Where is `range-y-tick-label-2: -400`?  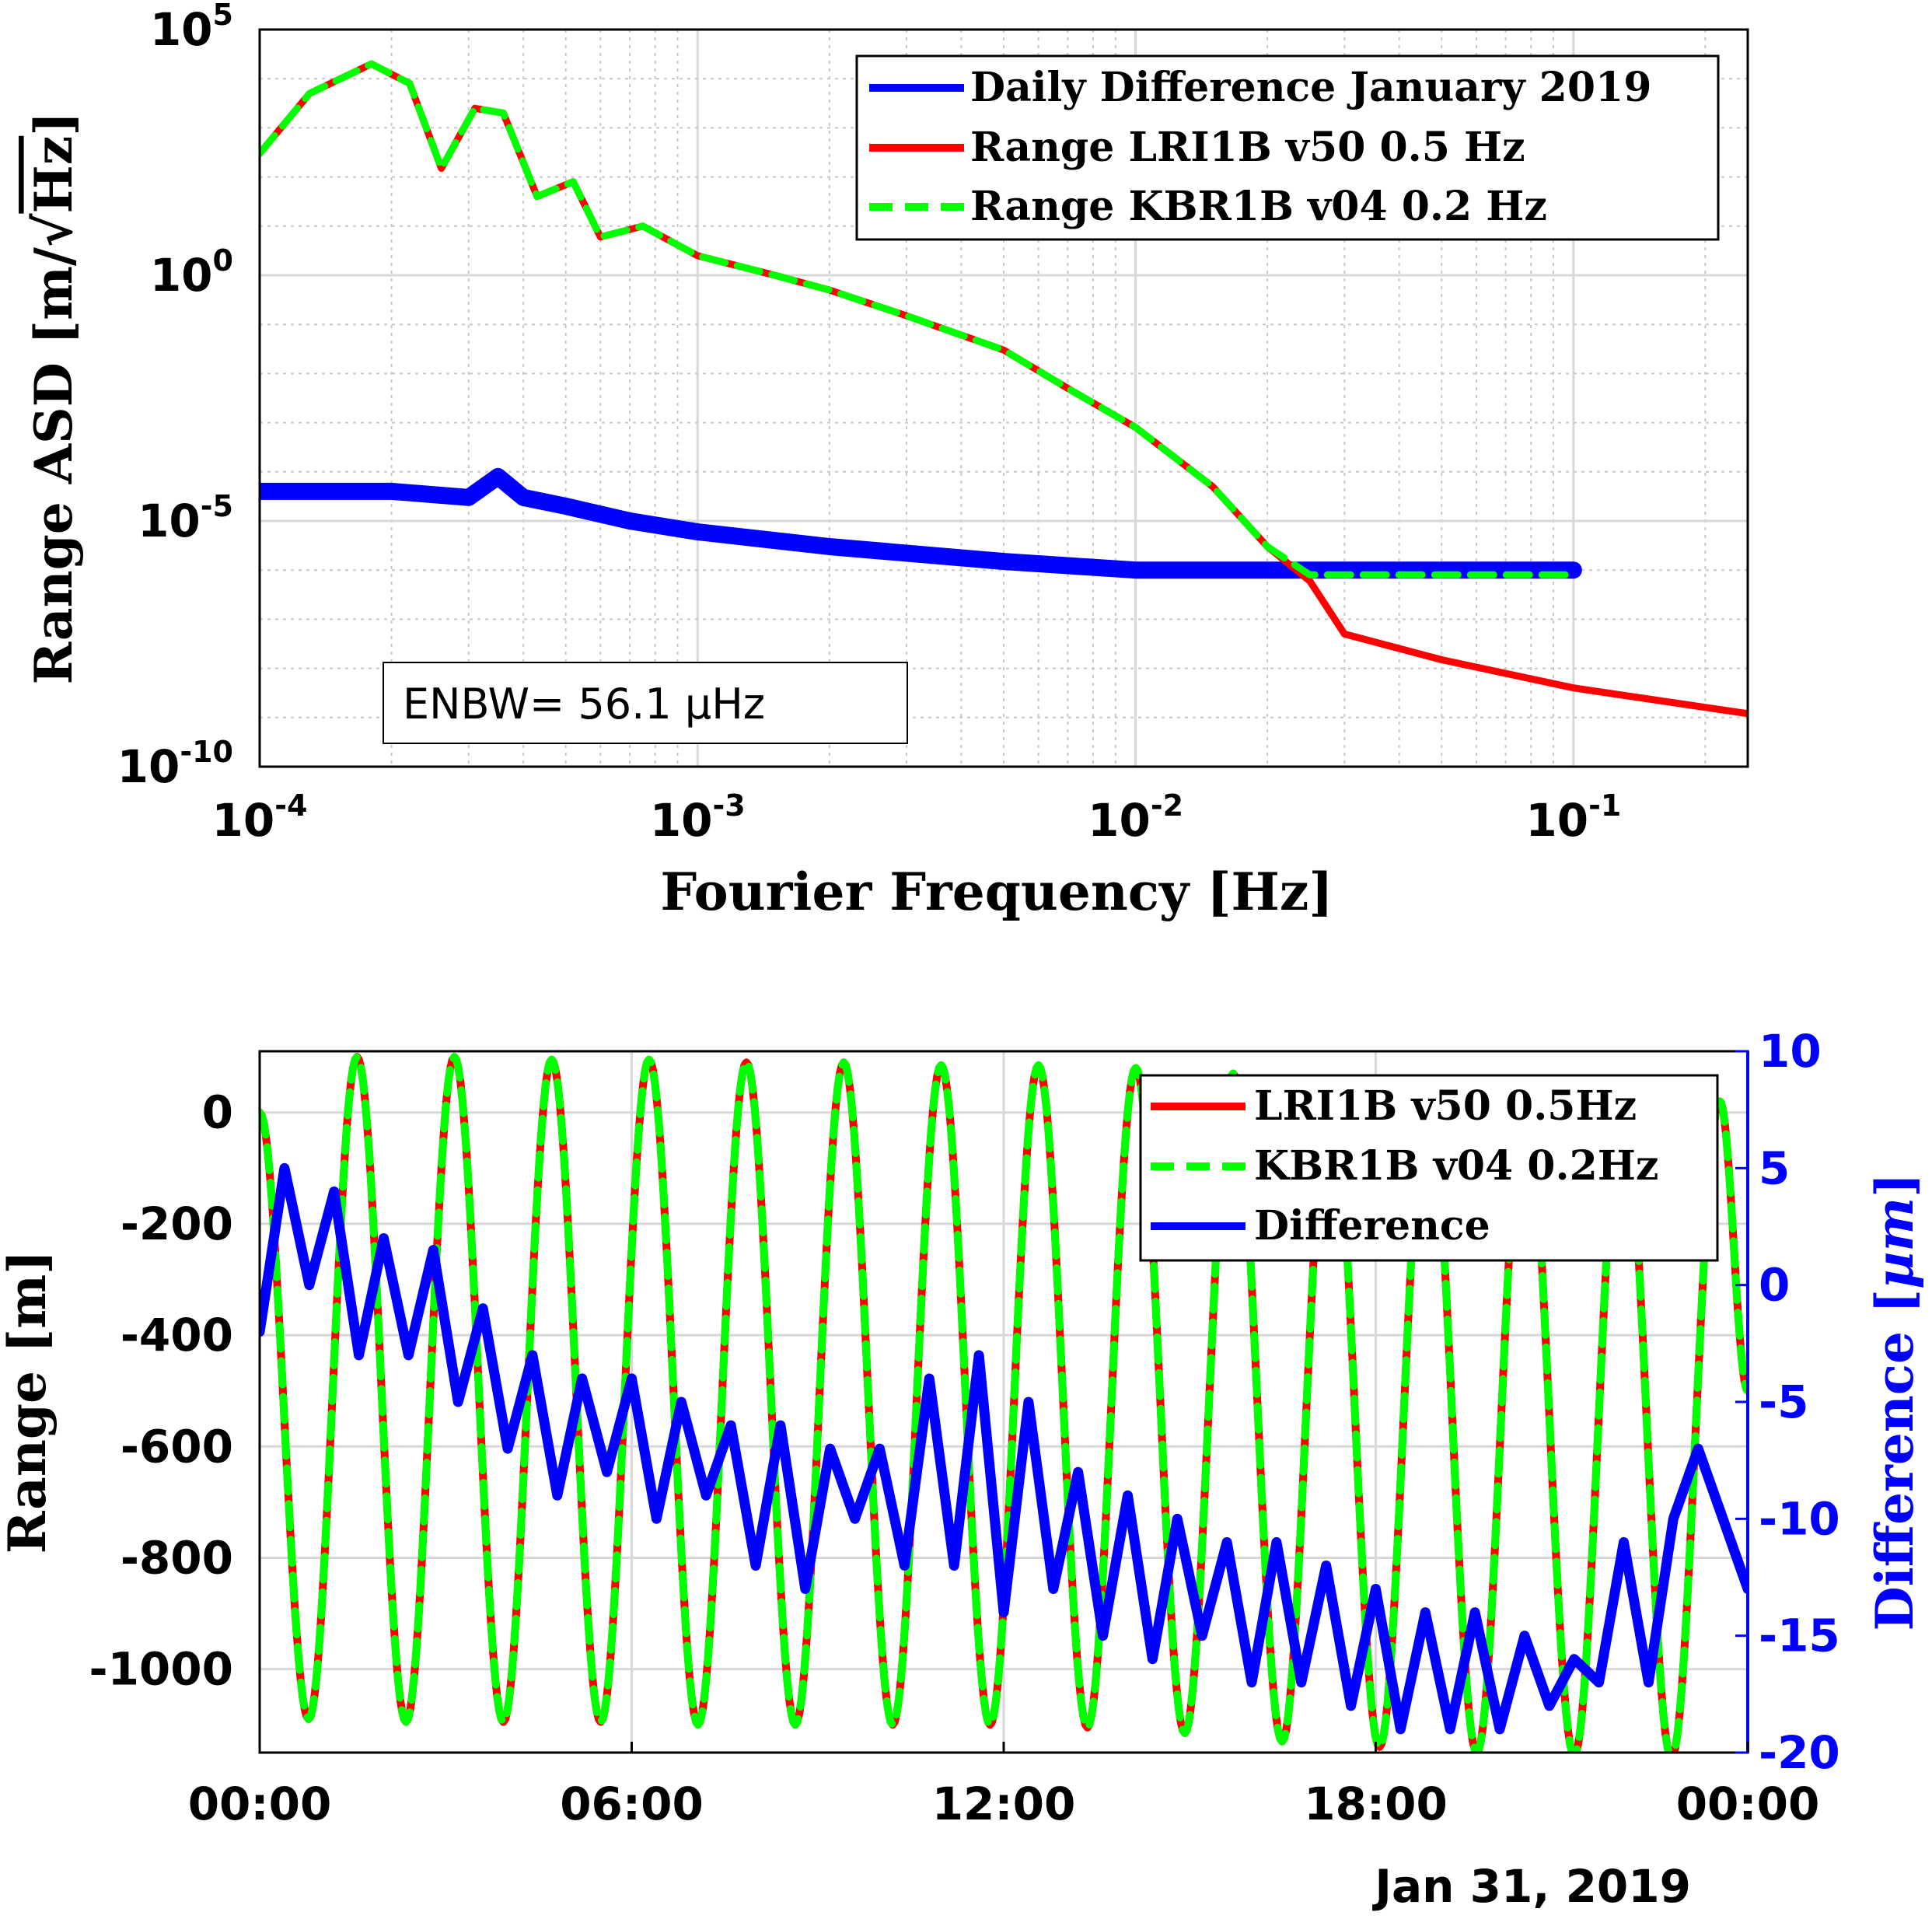 range-y-tick-label-2: -400 is located at coordinates (177, 1335).